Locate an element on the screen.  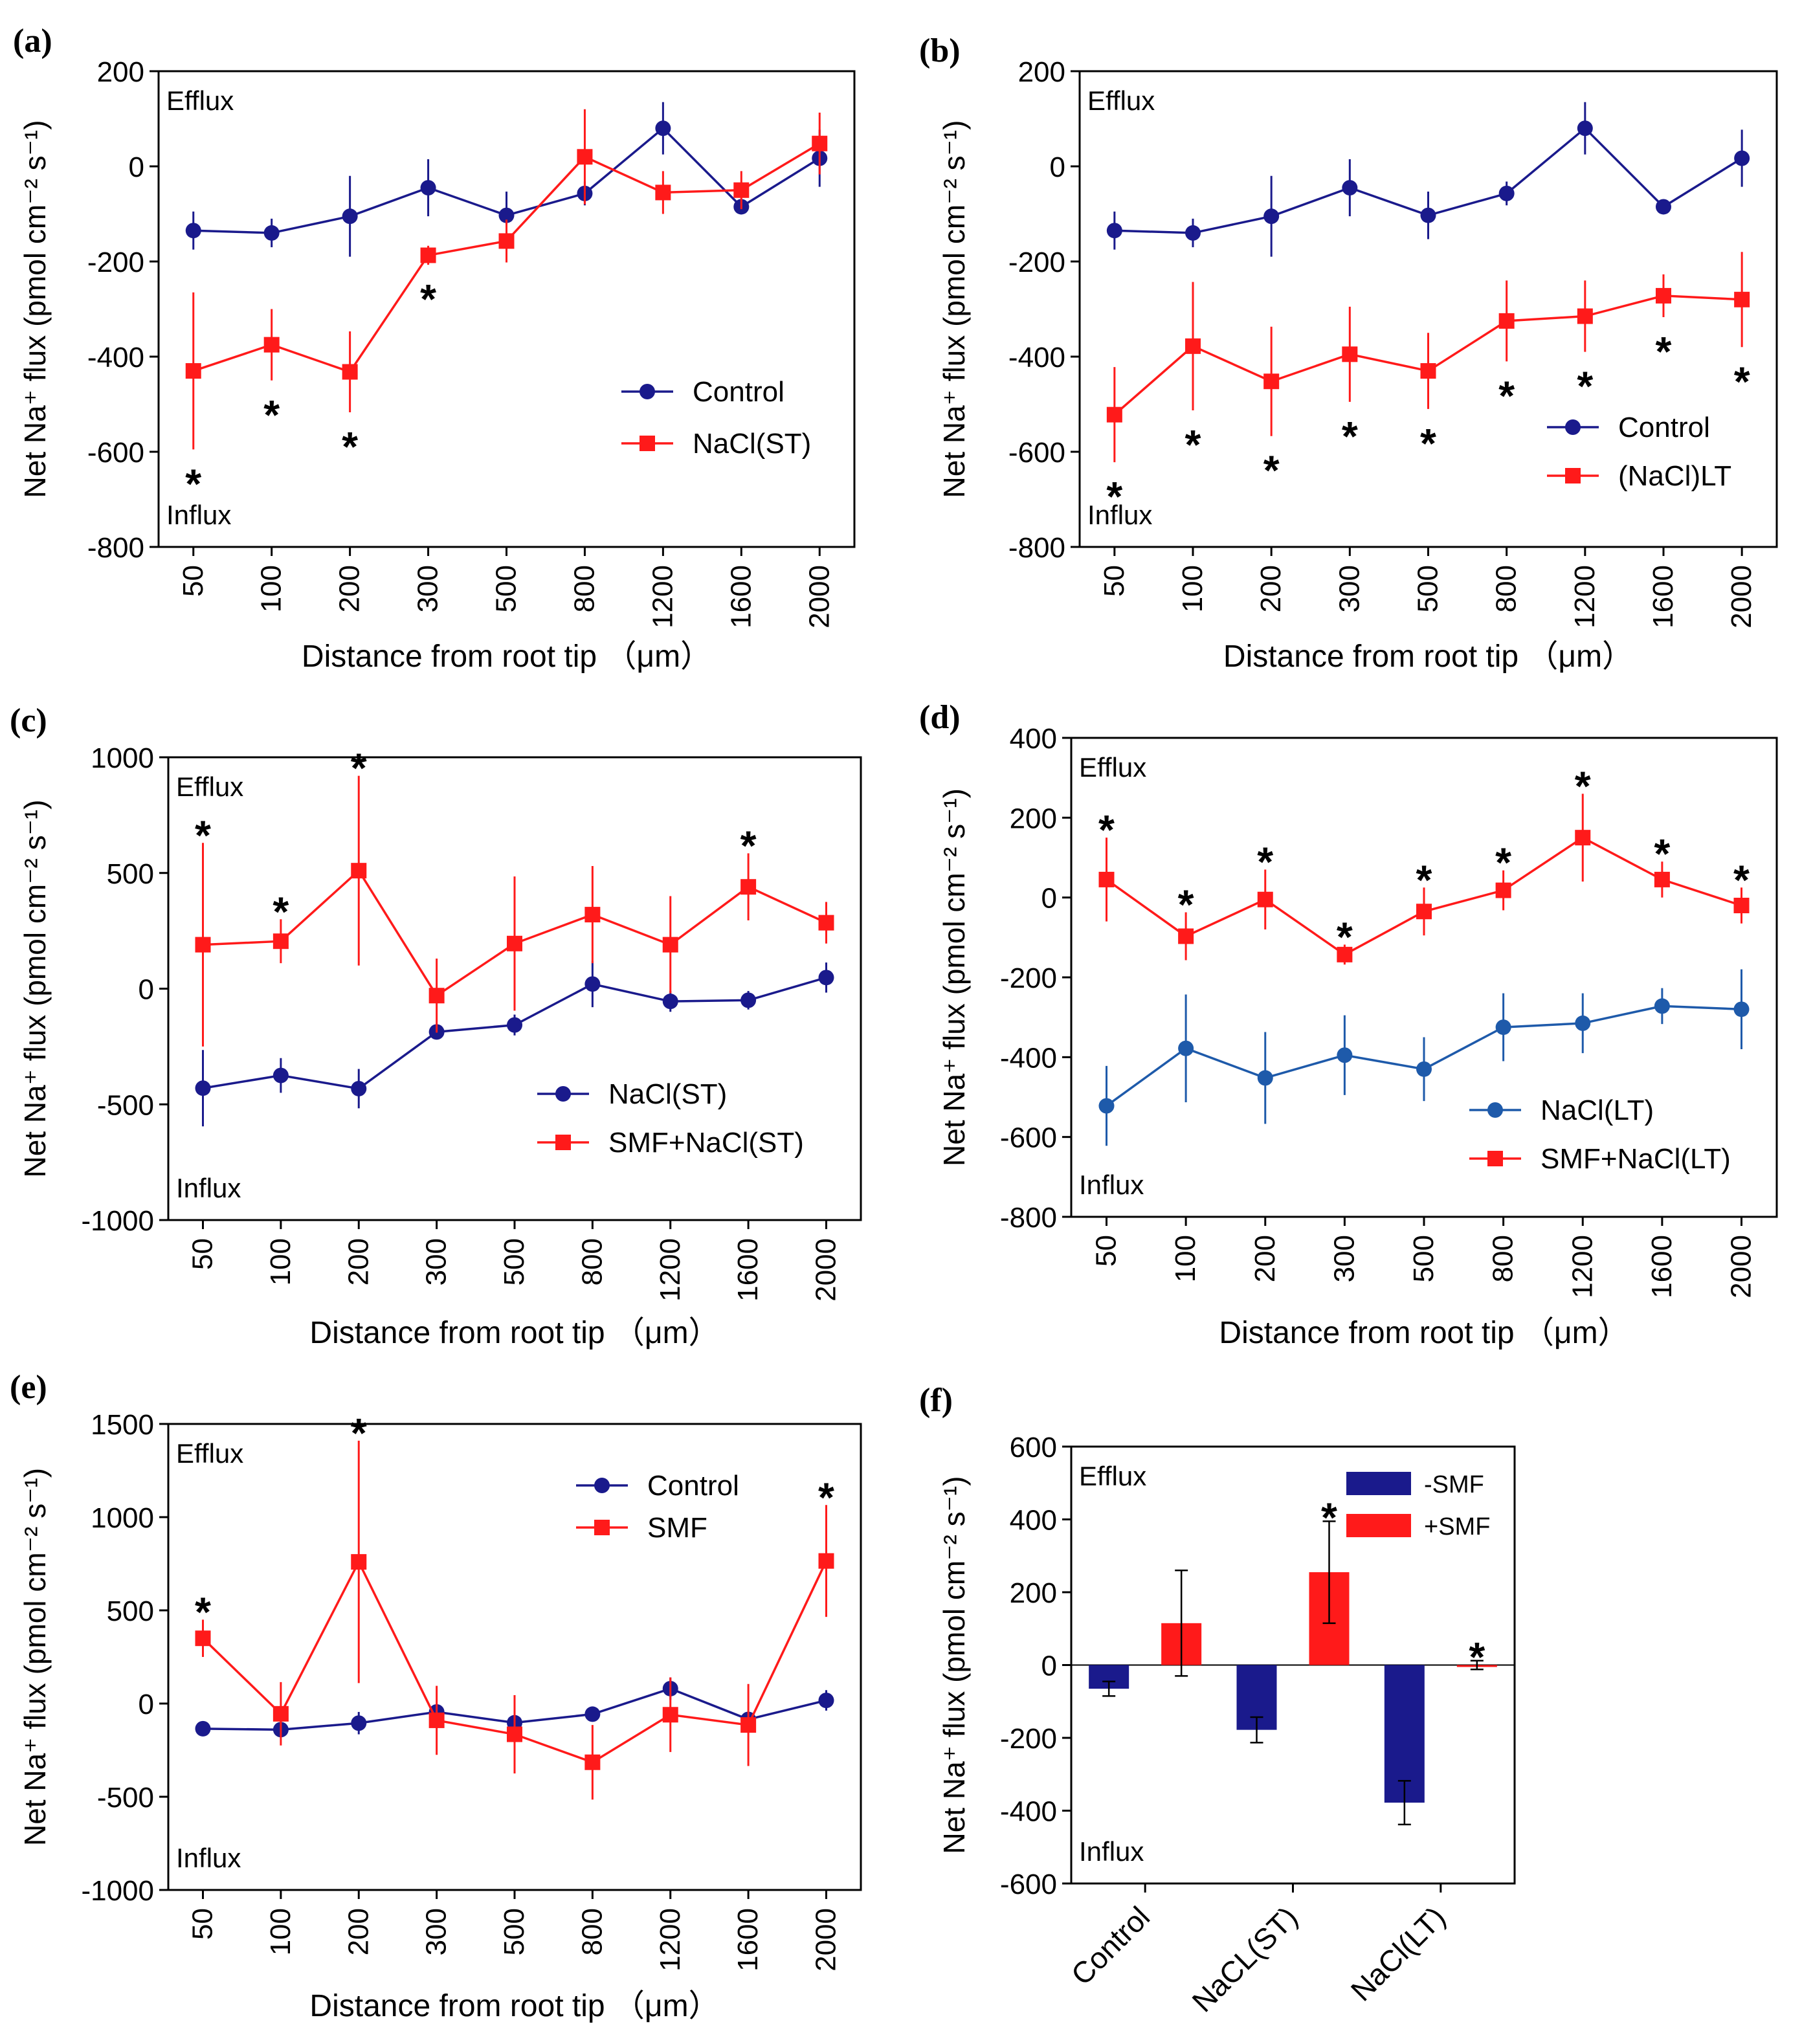
series-SMF+NaCl(LT): * * * * * * * * * is located at coordinates (1424, 864).